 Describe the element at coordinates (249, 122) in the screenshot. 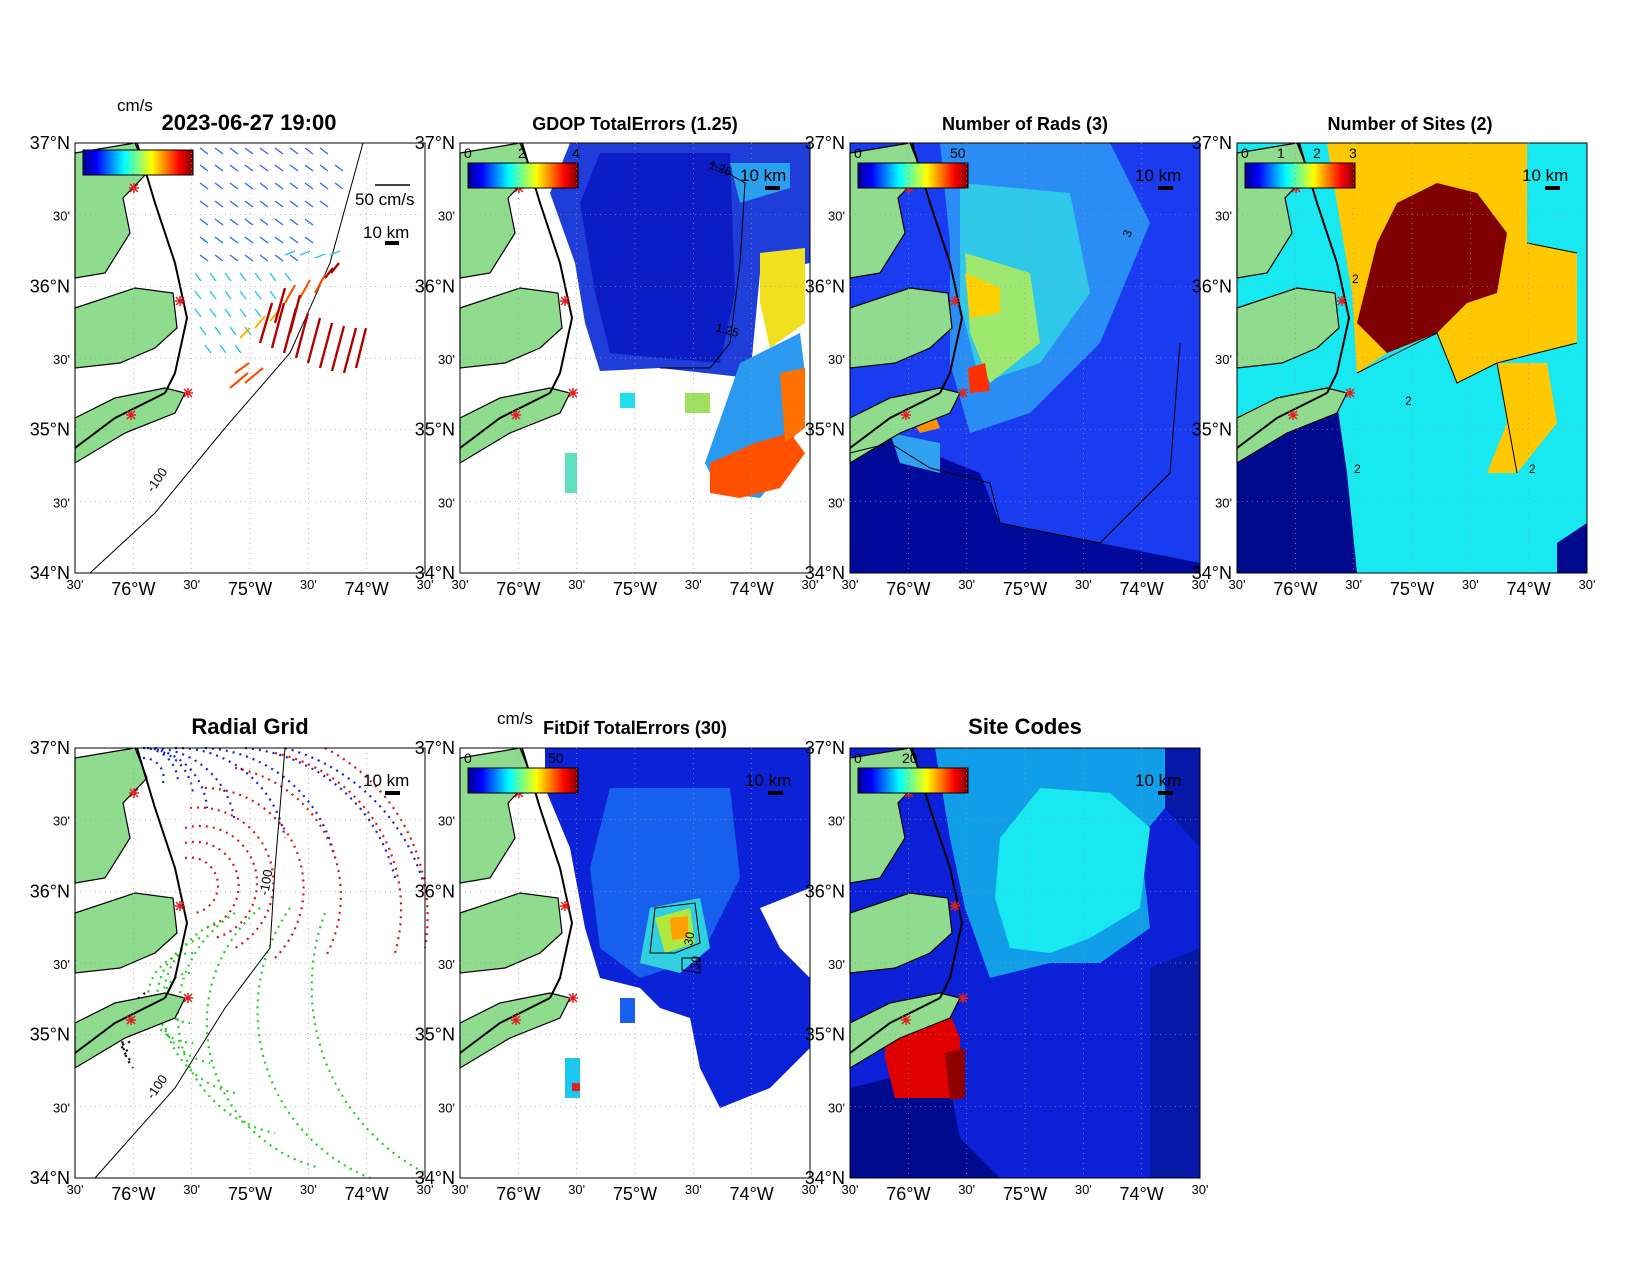

I see `panel-title: 2023-06-27 19:00` at that location.